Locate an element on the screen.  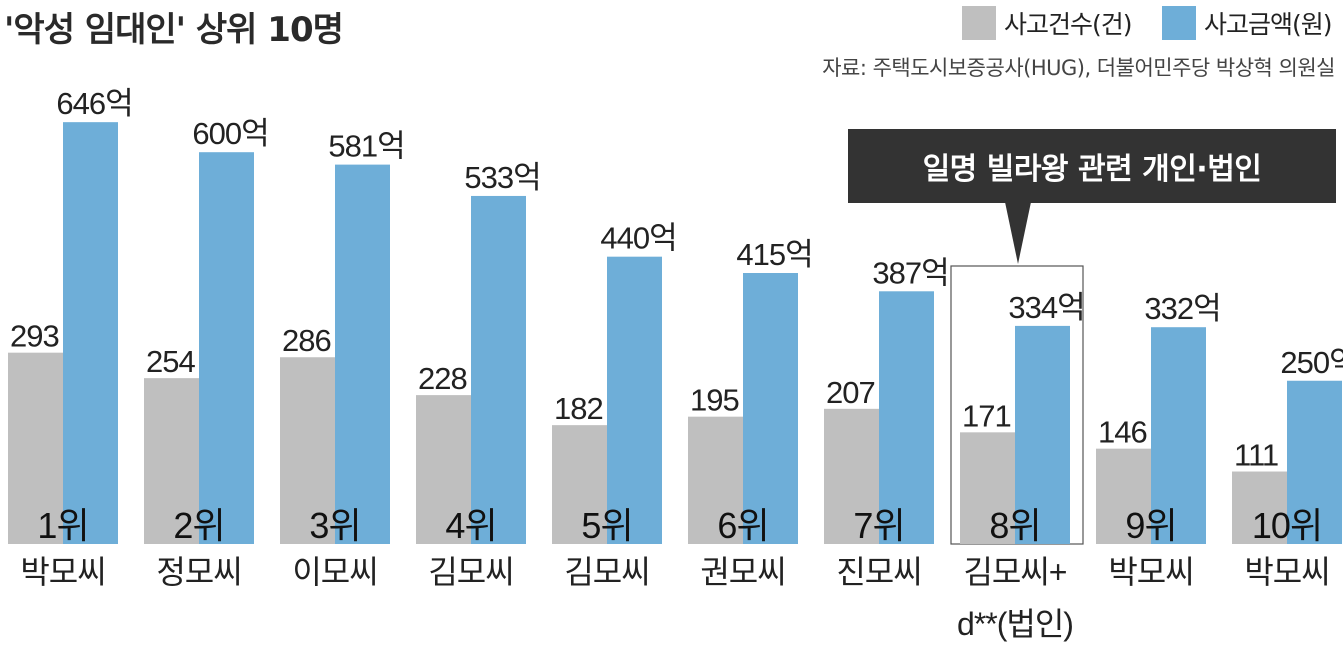
data-label-count: 182 is located at coordinates (578, 408).